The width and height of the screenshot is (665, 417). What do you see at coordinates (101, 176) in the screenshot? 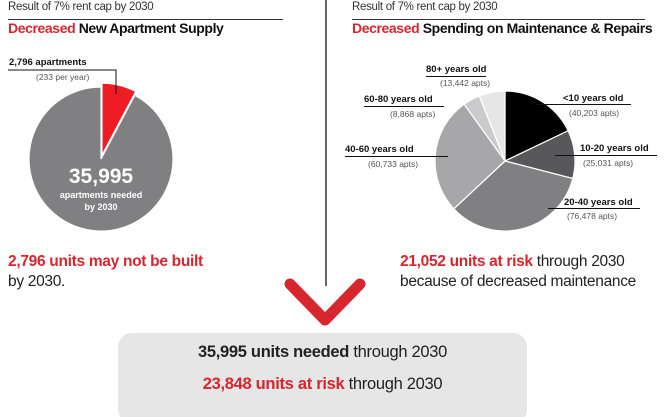
I see `left-center-value: 35,995` at bounding box center [101, 176].